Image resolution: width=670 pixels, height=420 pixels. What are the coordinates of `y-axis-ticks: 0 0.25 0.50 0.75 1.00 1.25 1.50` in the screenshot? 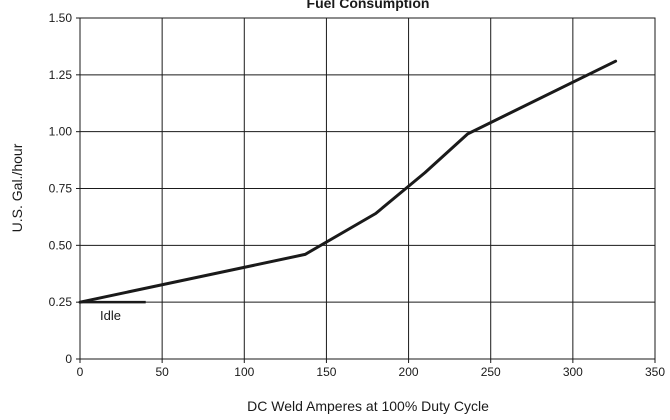 It's located at (64, 188).